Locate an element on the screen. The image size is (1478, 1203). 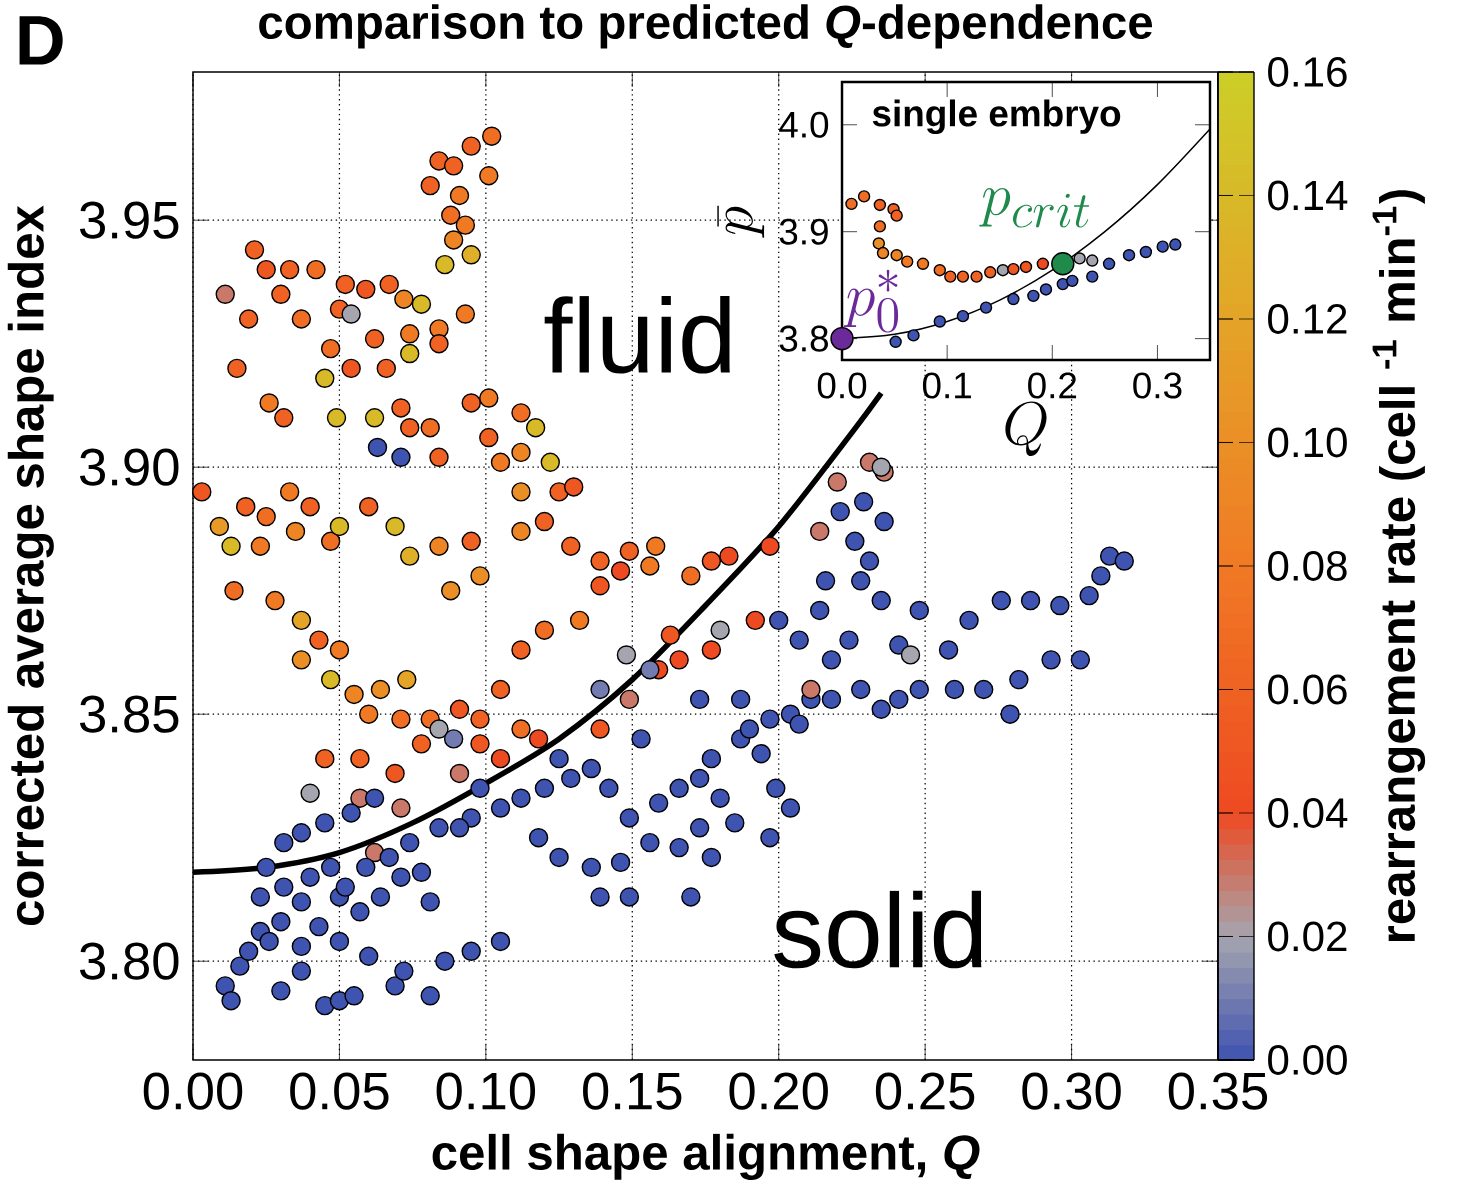
x-tick-label: 0.20 is located at coordinates (778, 1091).